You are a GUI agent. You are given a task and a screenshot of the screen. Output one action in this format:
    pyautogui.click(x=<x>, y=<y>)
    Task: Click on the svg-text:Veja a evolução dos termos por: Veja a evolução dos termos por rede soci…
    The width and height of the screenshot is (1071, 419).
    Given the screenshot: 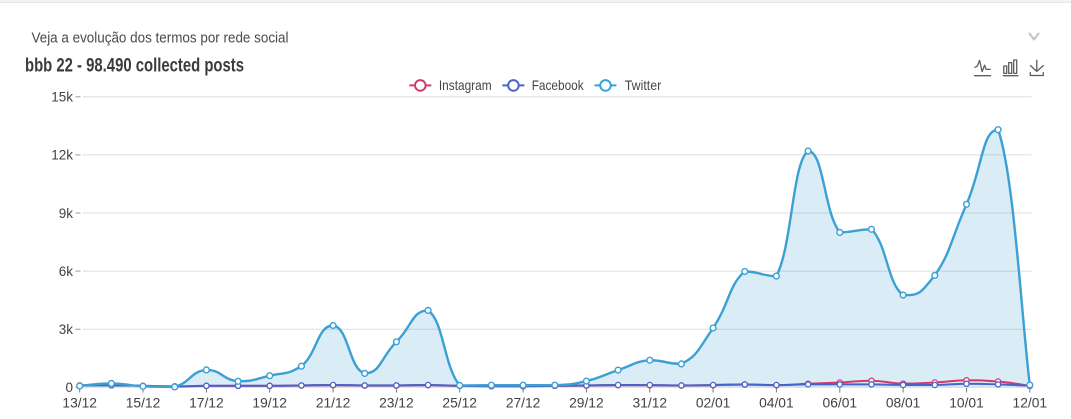 What is the action you would take?
    pyautogui.click(x=160, y=39)
    